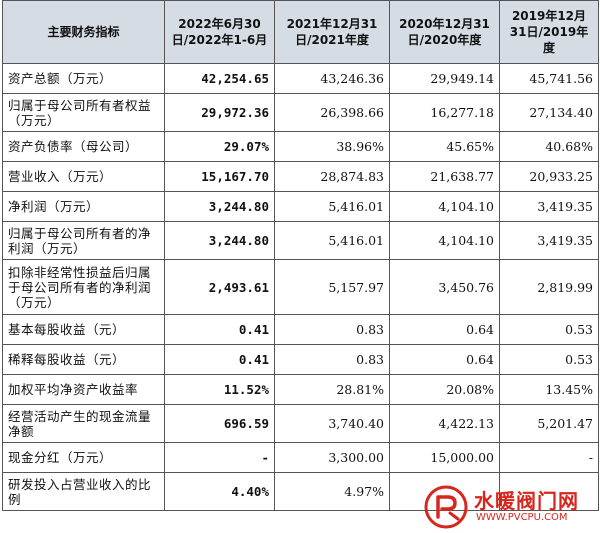 This screenshot has height=533, width=600. What do you see at coordinates (332, 287) in the screenshot?
I see `cell-2021: 5,157.97` at bounding box center [332, 287].